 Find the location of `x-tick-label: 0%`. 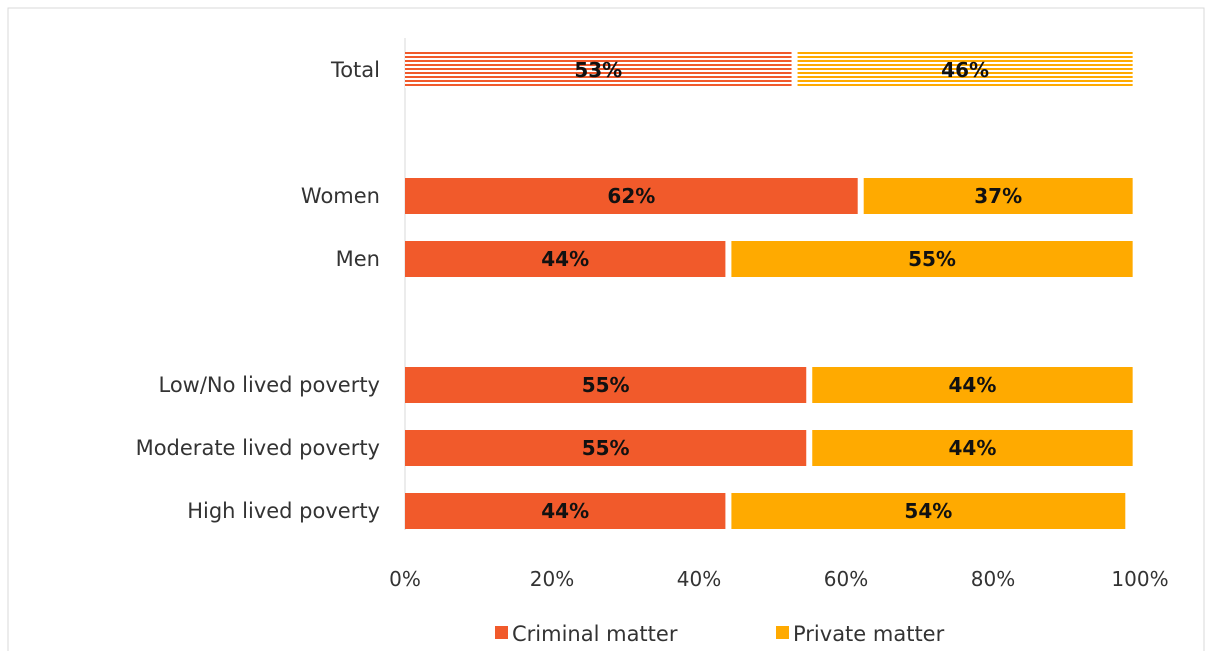

x-tick-label: 0% is located at coordinates (405, 579).